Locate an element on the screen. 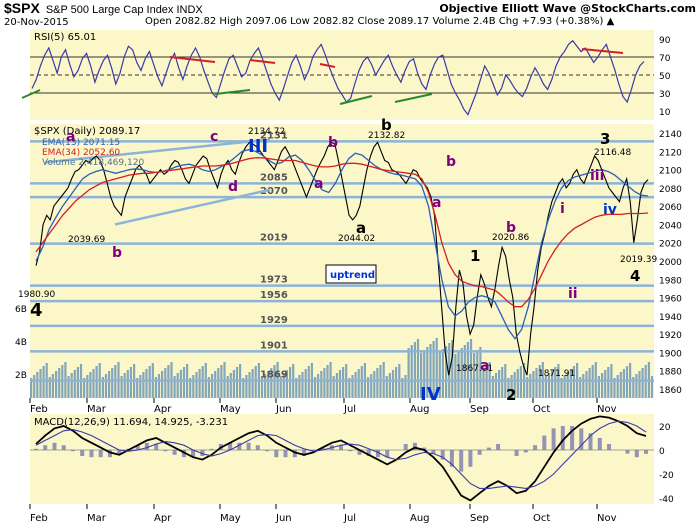  price-tick-label: 1980 is located at coordinates (670, 281).